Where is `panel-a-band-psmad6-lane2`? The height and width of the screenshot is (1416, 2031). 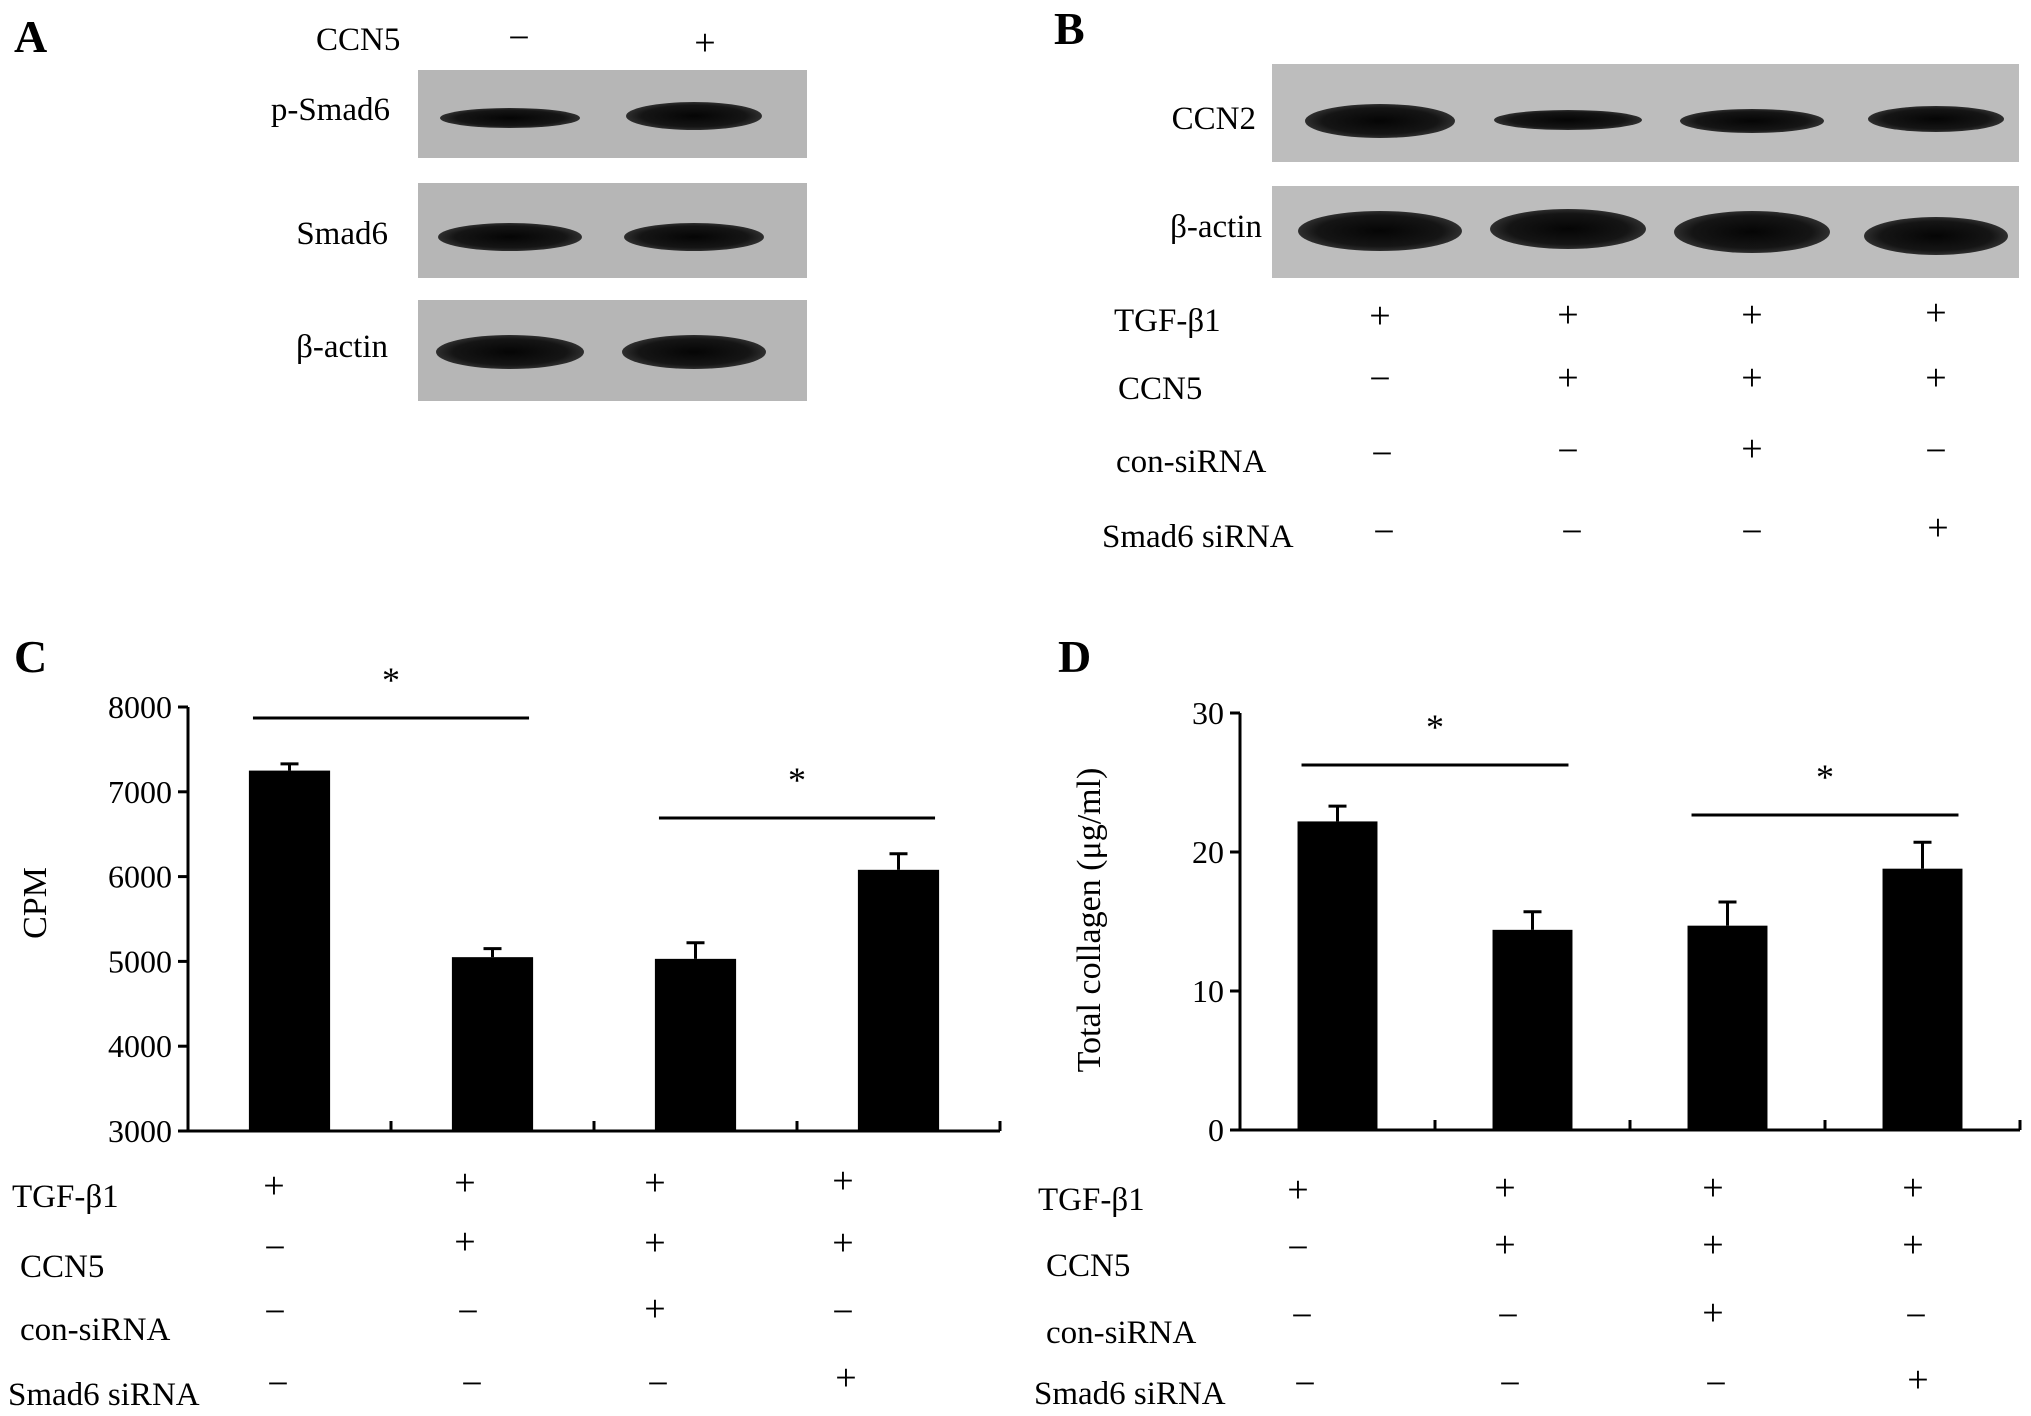
panel-a-band-psmad6-lane2 is located at coordinates (694, 116).